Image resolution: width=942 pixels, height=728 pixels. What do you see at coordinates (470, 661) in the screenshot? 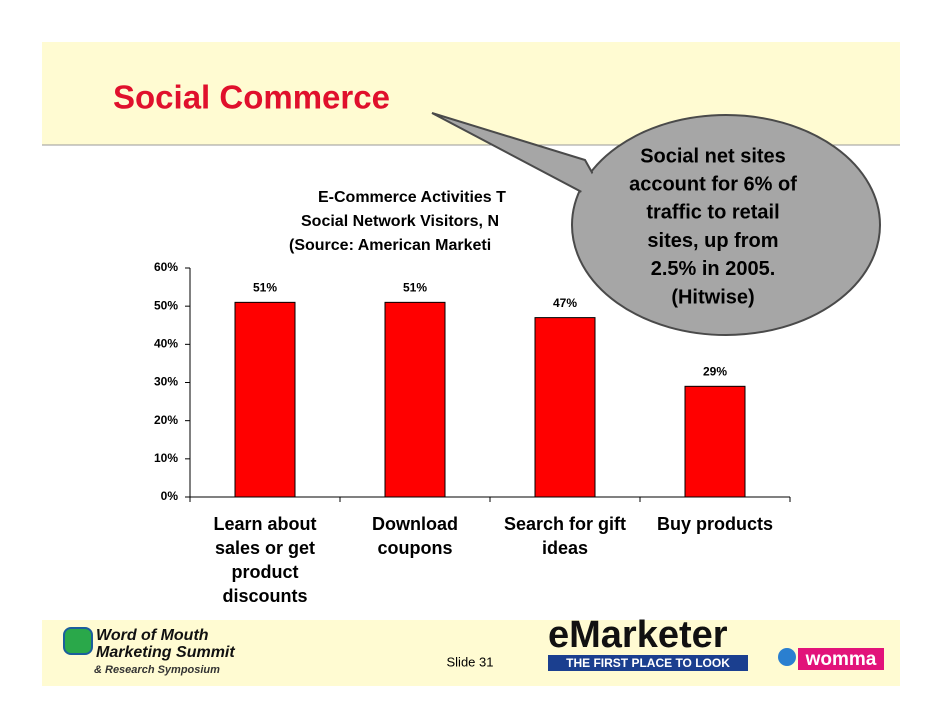
I see `slide-number: Slide 31` at bounding box center [470, 661].